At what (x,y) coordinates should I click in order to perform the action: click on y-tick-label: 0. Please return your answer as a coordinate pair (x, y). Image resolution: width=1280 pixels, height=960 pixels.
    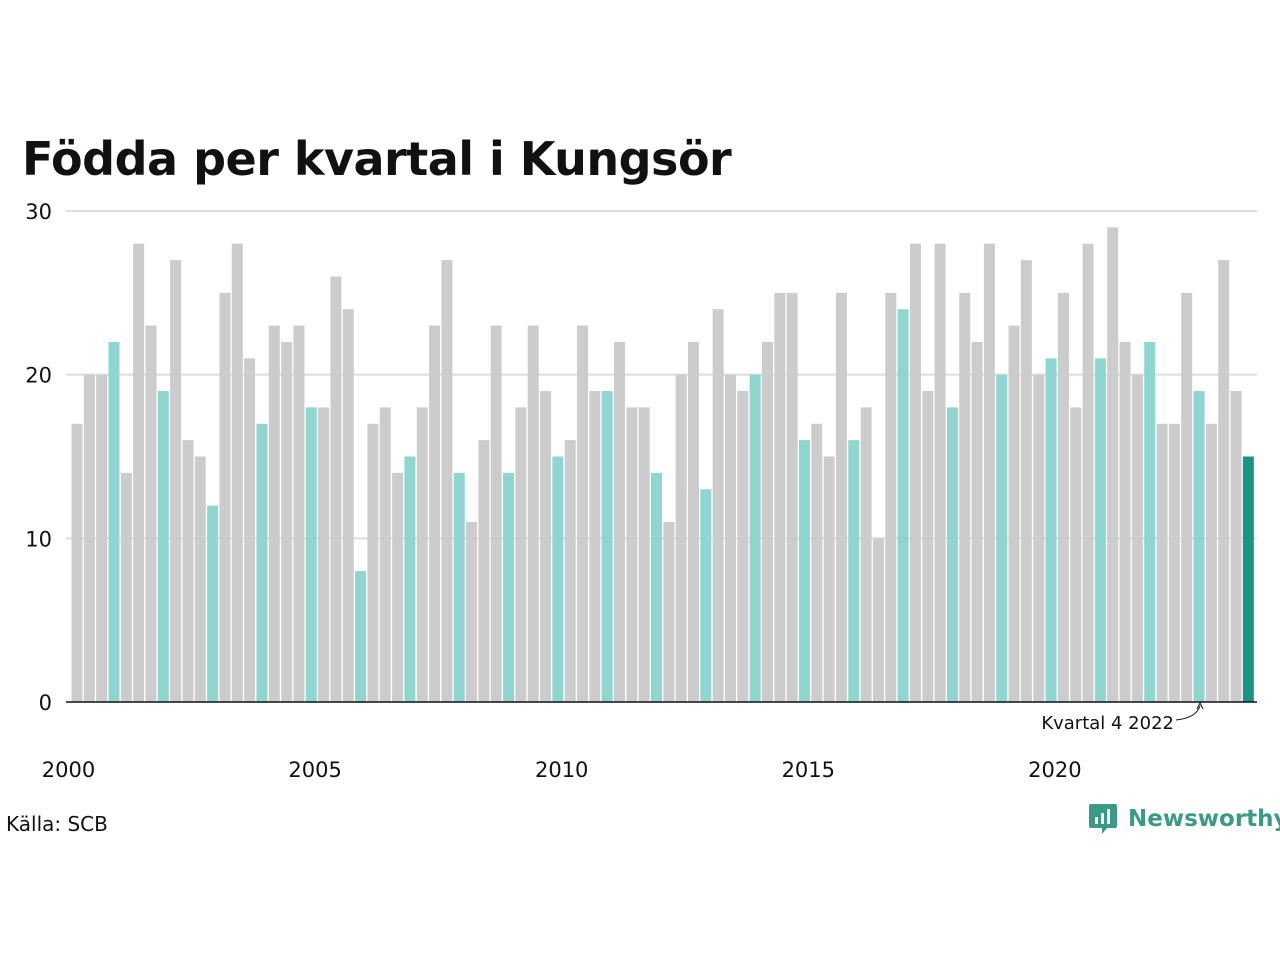
    Looking at the image, I should click on (45, 703).